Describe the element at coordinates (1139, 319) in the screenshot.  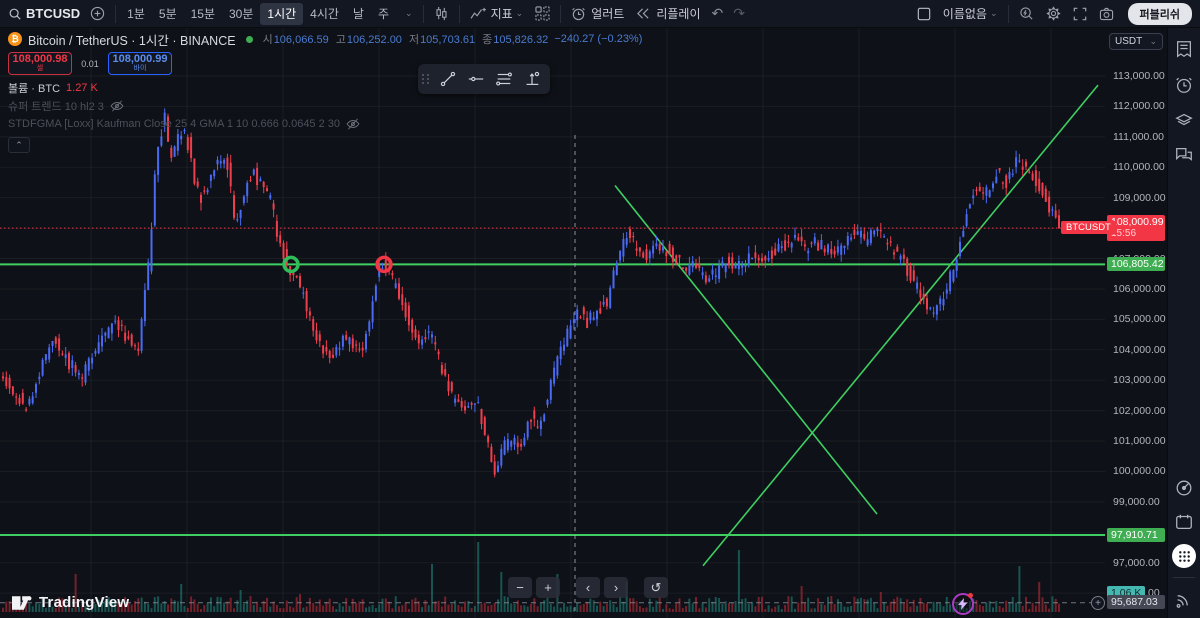
I see `price-tick-label: 105,000.00` at that location.